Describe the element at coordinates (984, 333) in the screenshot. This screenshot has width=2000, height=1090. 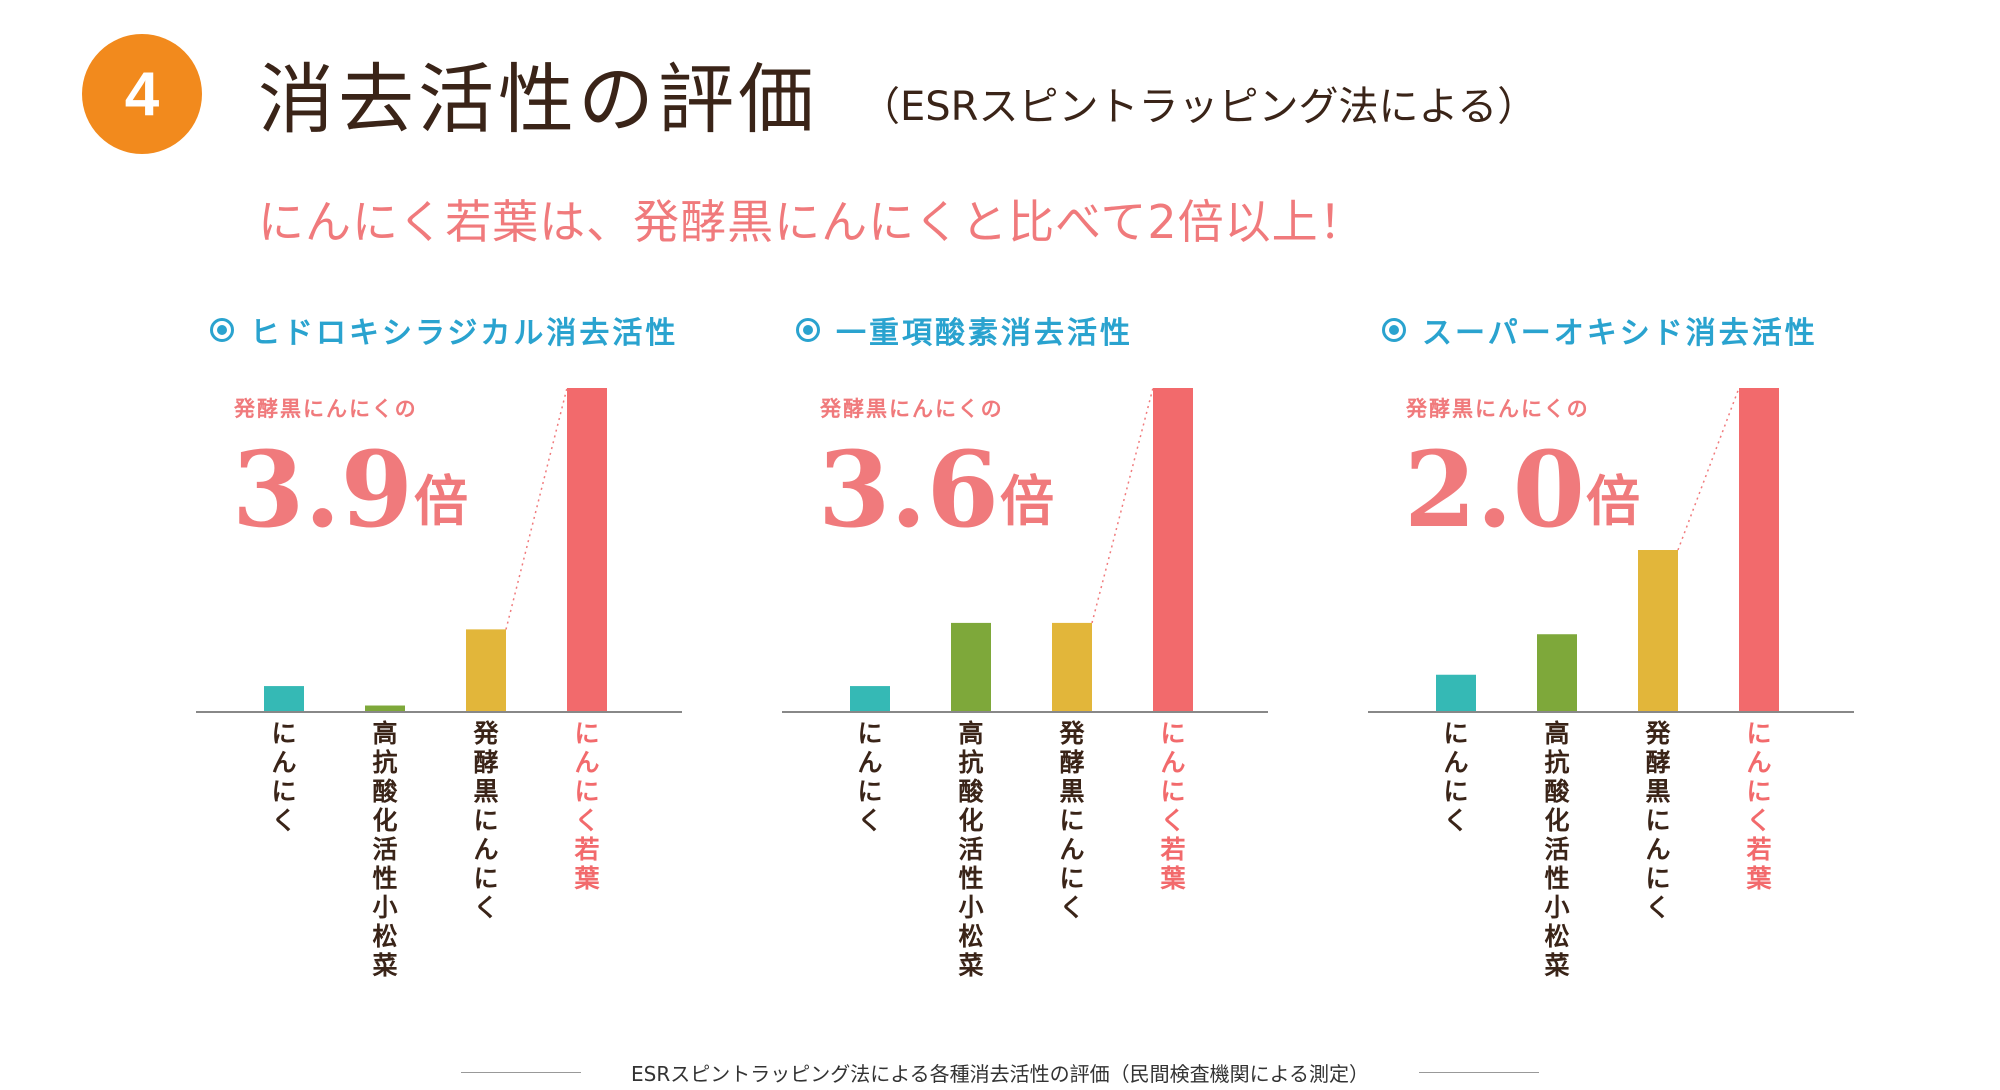
I see `chart-title-text: 一重項酸素消去活性` at that location.